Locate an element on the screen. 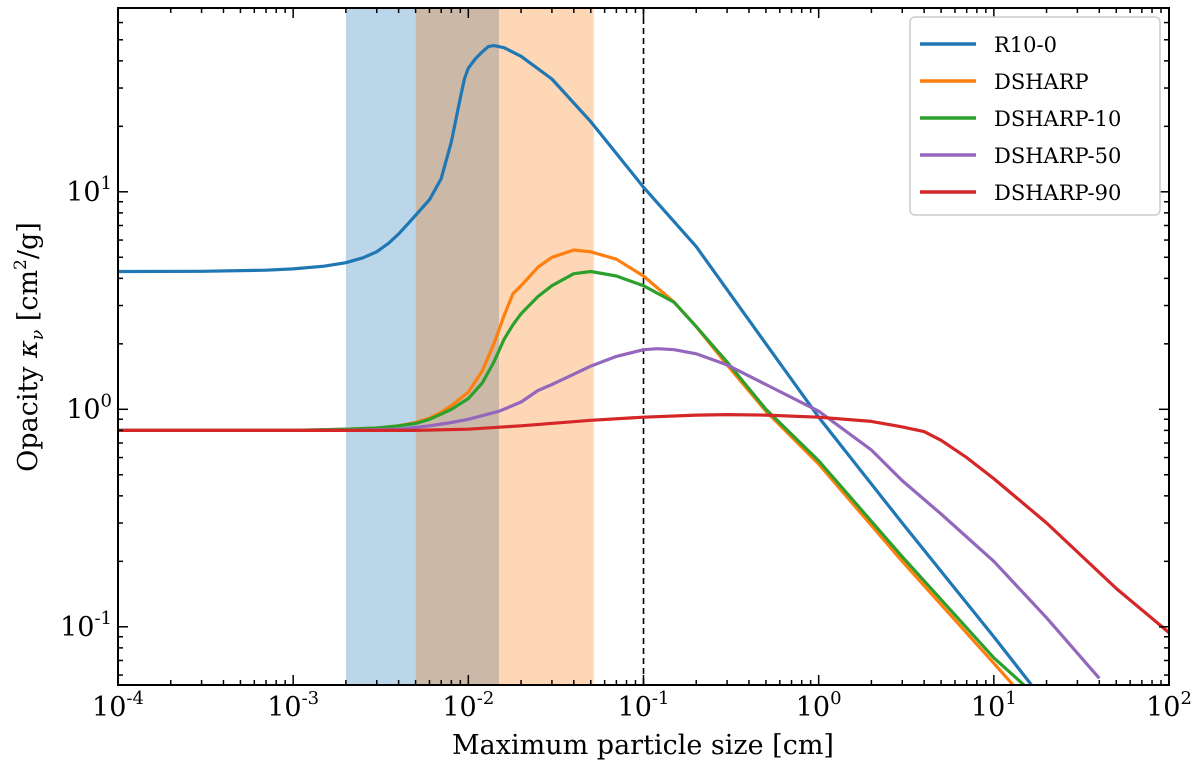 The image size is (1200, 766). y-tick-label: 10⁻¹ is located at coordinates (86, 625).